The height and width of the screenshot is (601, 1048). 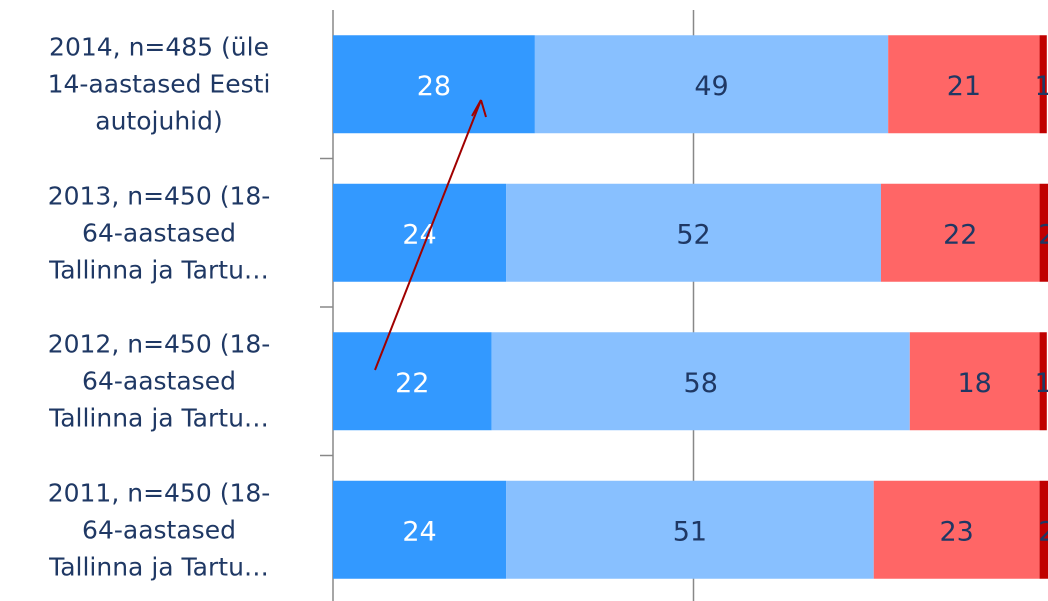 I want to click on annotation-arrow, so click(x=428, y=235).